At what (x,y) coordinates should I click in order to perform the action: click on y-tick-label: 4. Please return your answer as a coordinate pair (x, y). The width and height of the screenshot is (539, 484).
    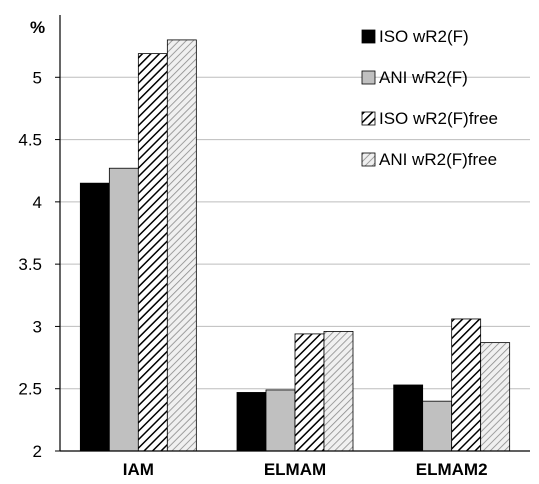
    Looking at the image, I should click on (37, 202).